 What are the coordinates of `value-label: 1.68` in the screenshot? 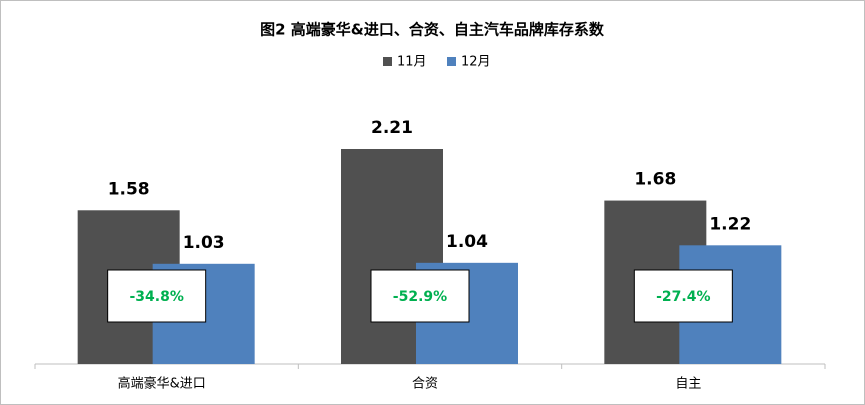 It's located at (655, 180).